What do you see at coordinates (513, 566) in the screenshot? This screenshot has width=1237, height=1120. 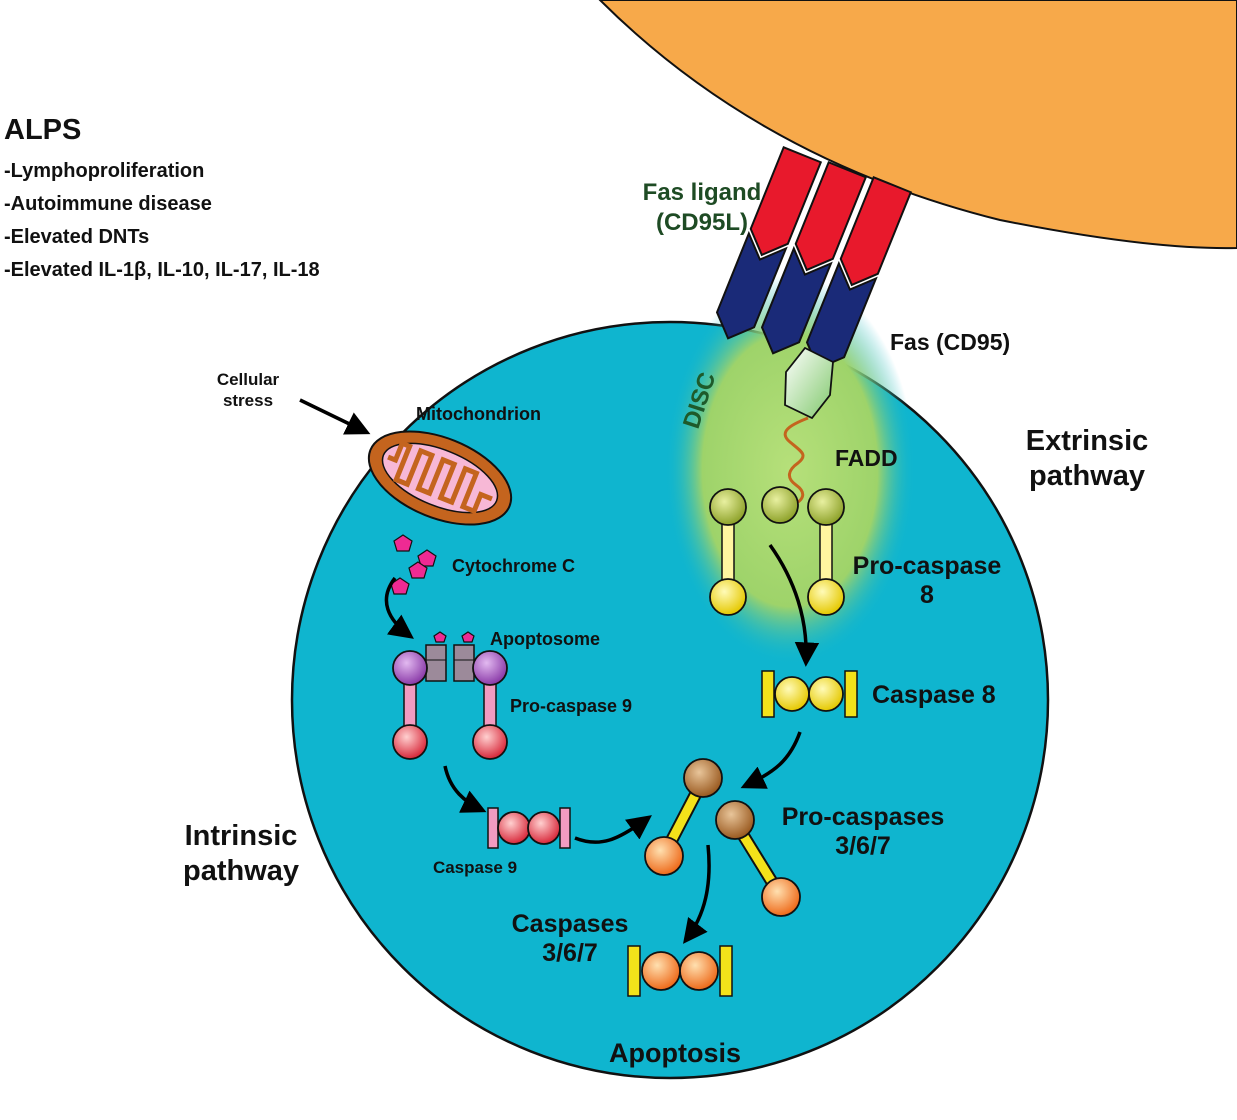 I see `cytochrome-c-label: Cytochrome C` at bounding box center [513, 566].